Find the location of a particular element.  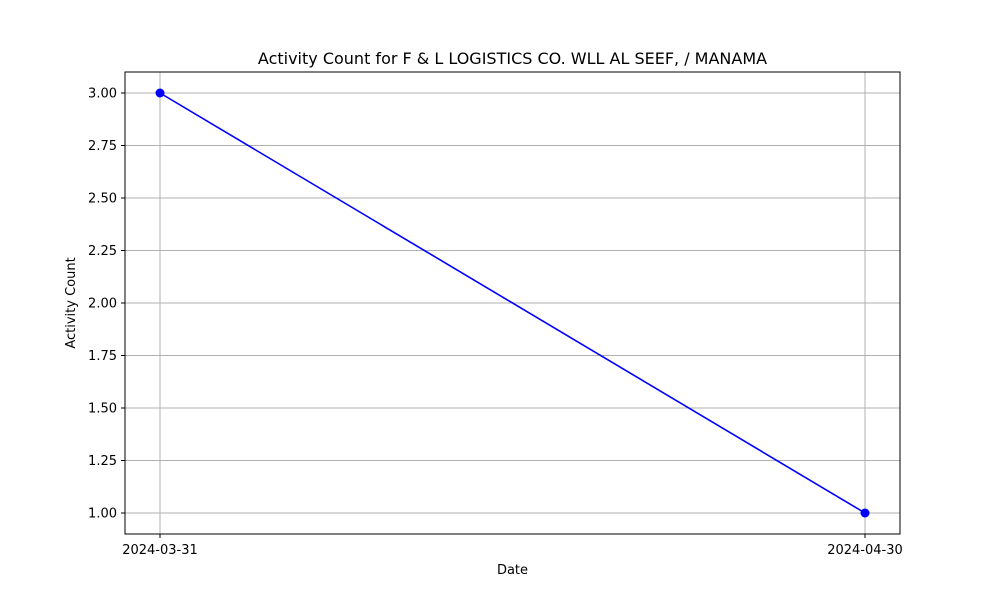

y-tick-label: 1.75 is located at coordinates (102, 356).